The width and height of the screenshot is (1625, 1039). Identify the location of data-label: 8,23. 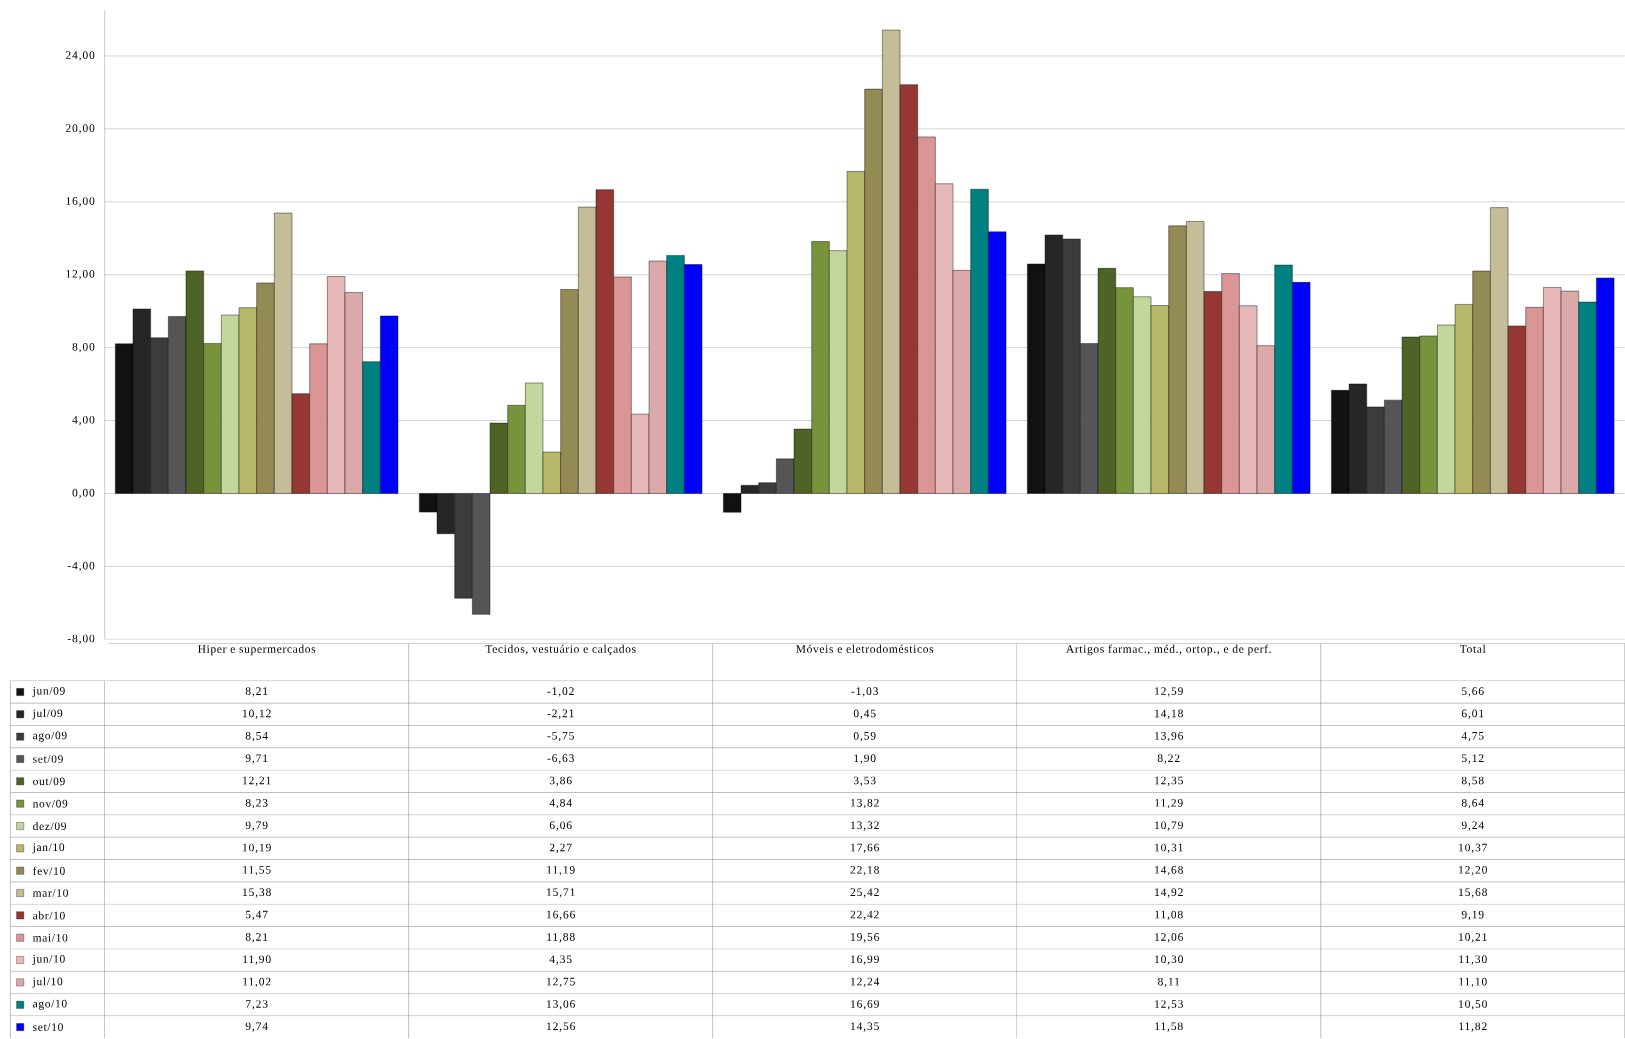
(256, 804).